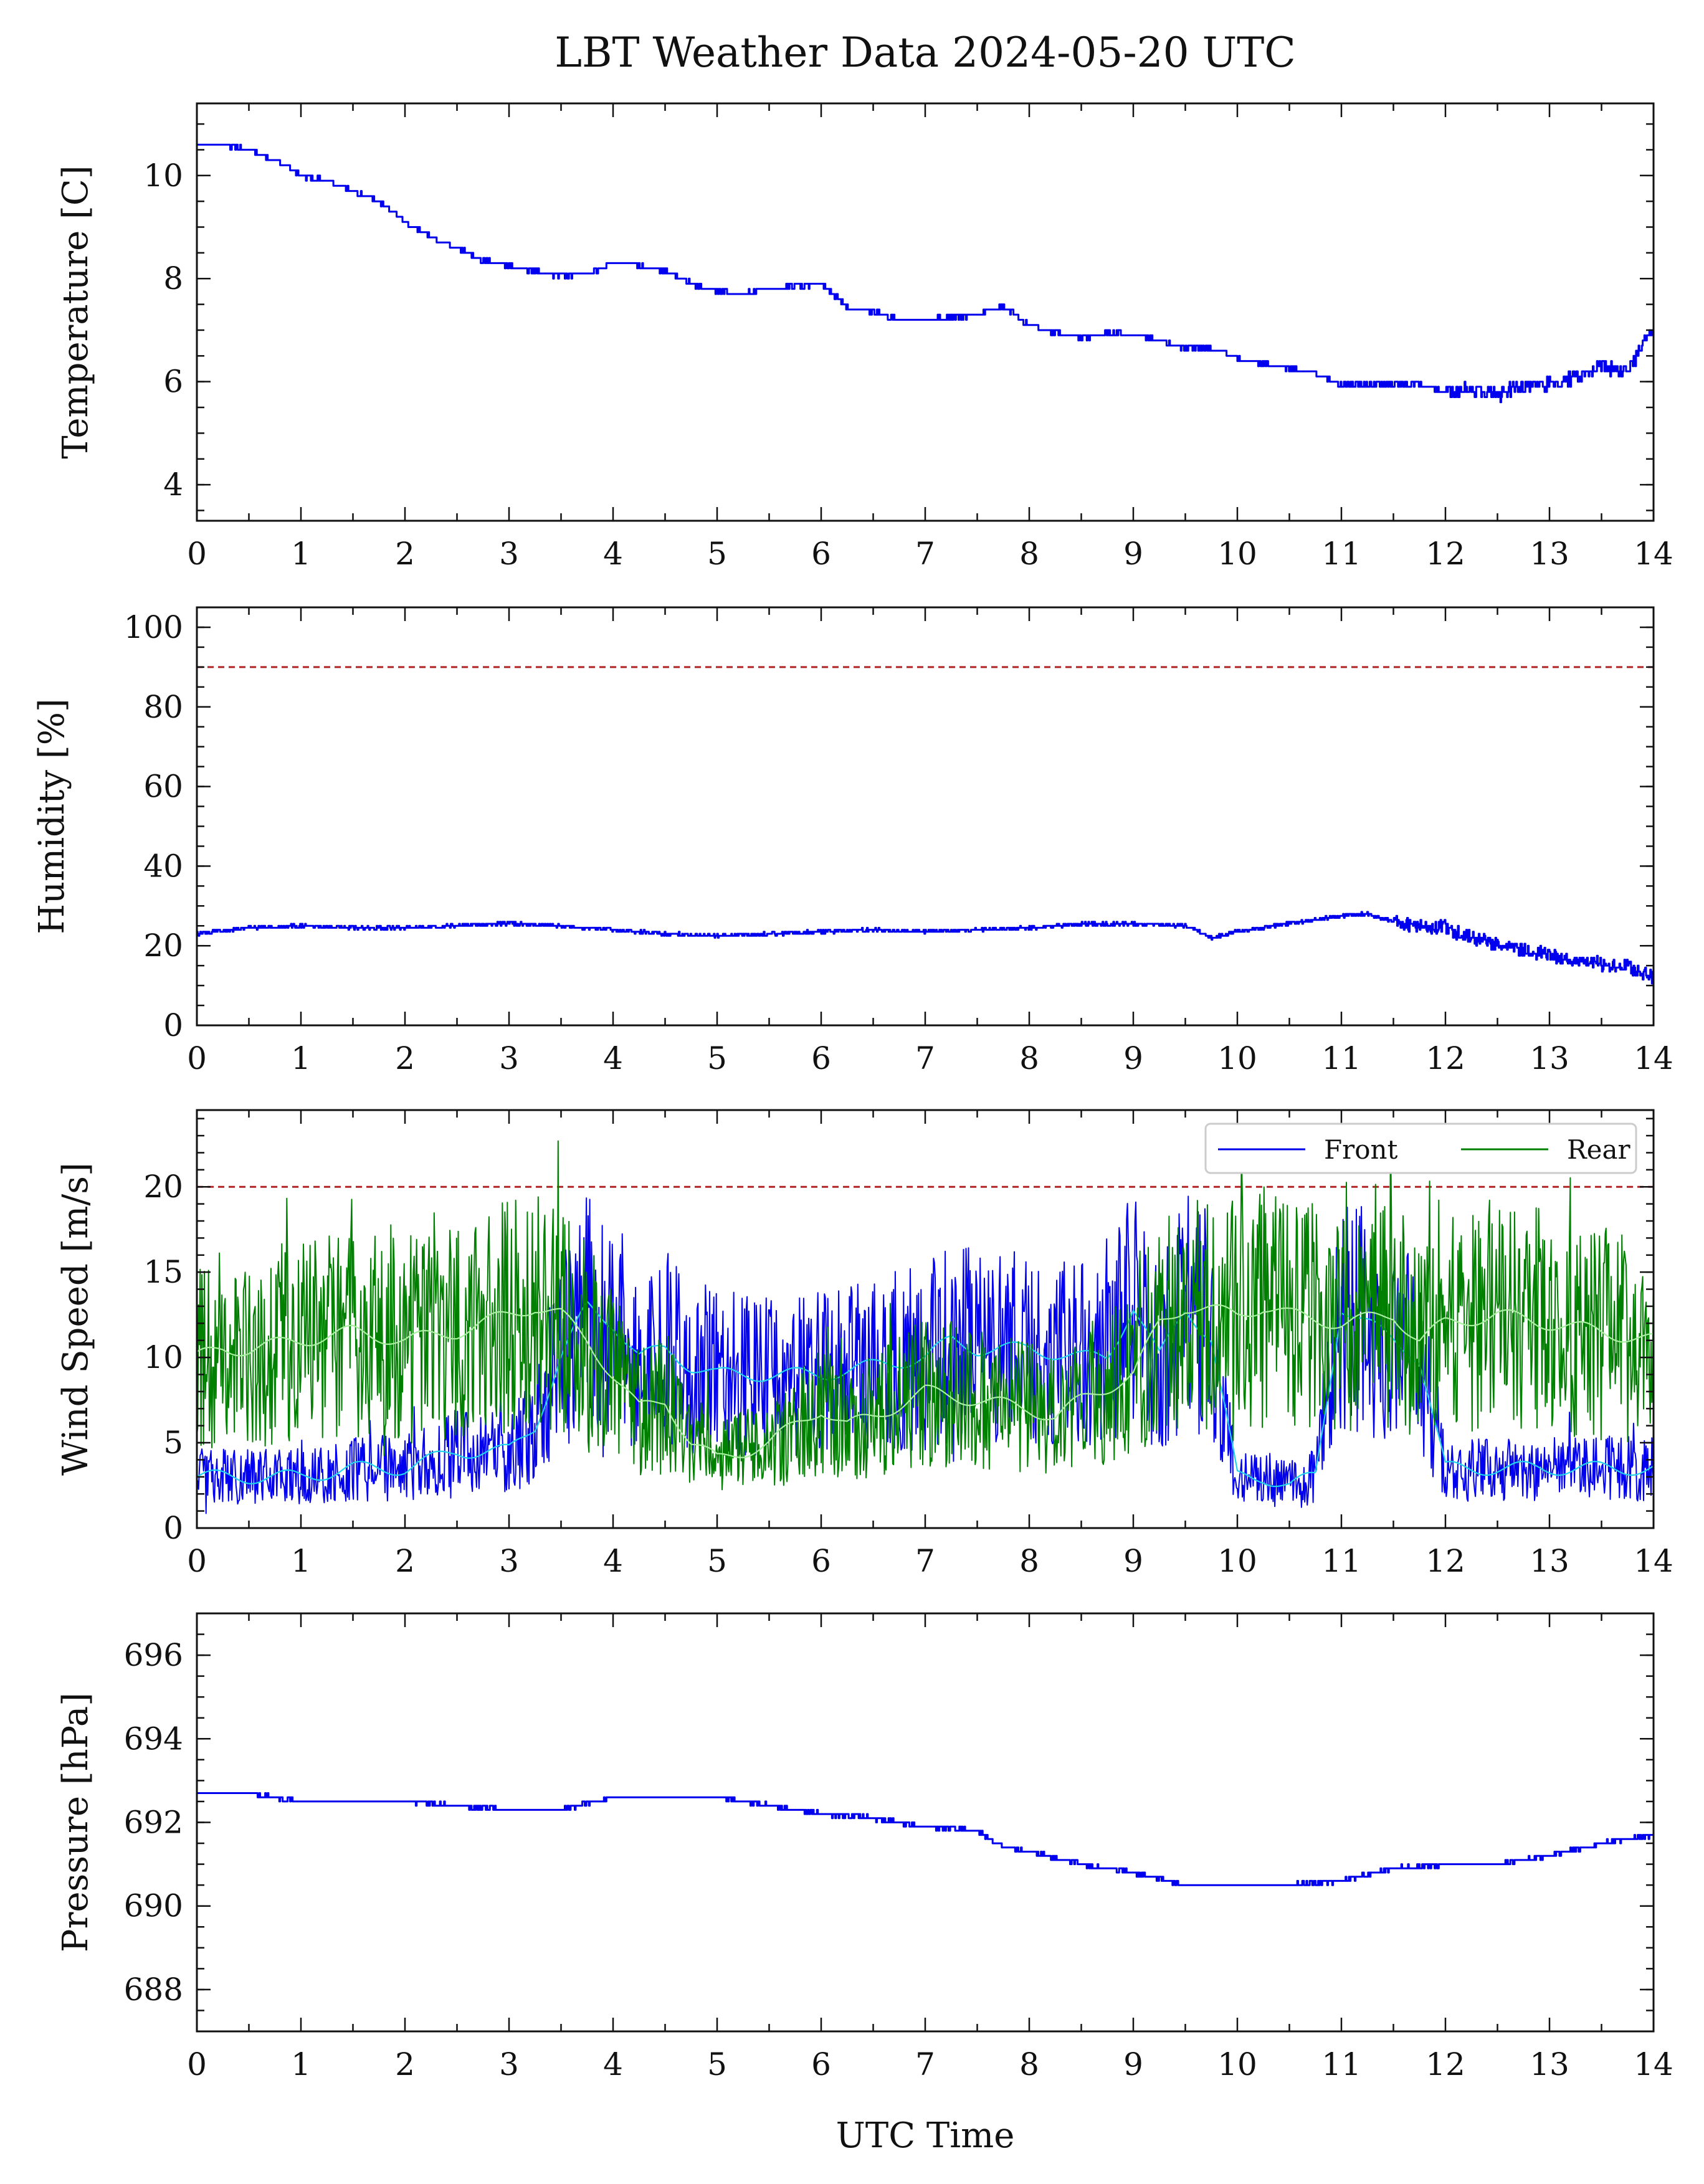 This screenshot has width=1704, height=2184. I want to click on legend-label-front: Front, so click(1361, 1149).